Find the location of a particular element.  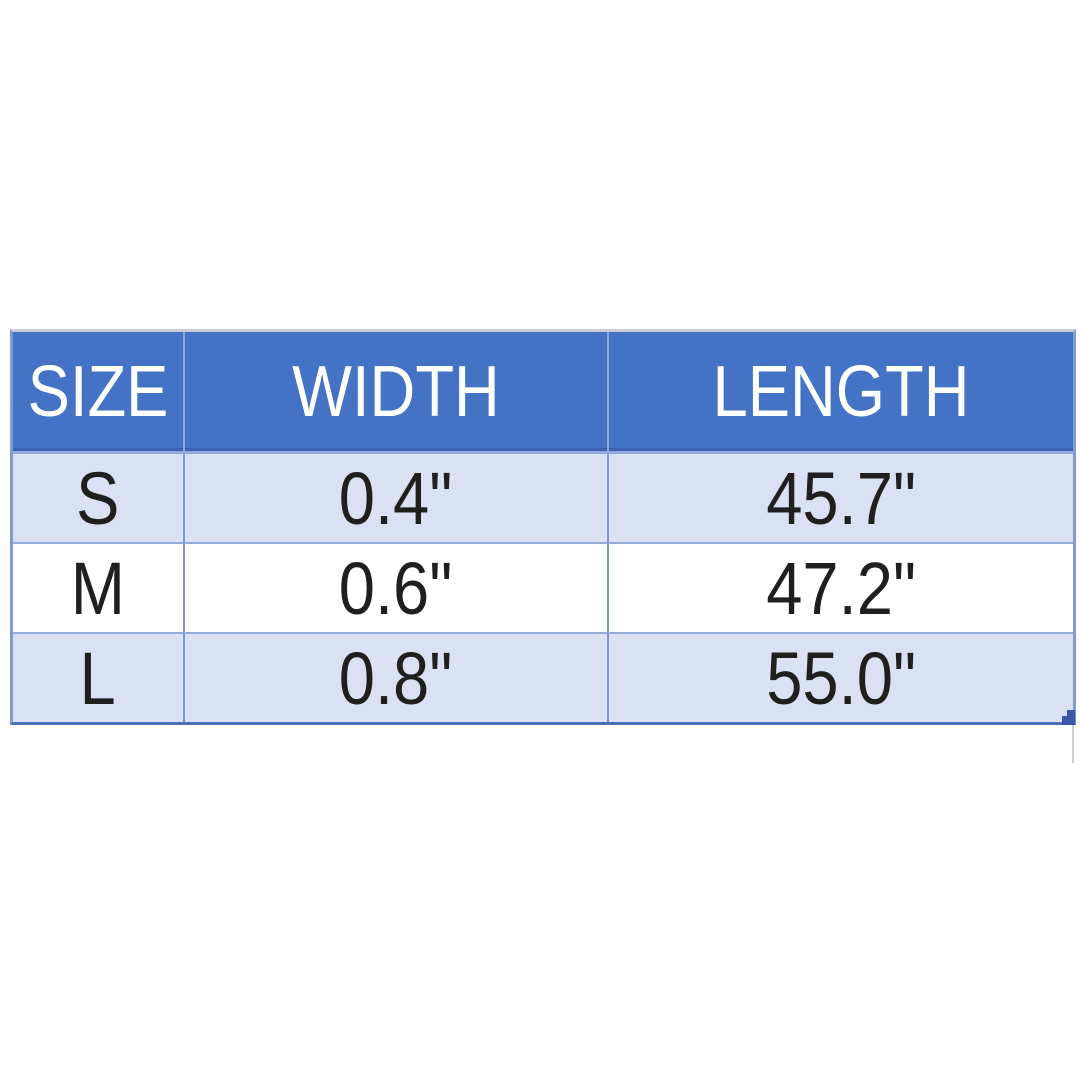

cell-width-l: 0.8" is located at coordinates (395, 677).